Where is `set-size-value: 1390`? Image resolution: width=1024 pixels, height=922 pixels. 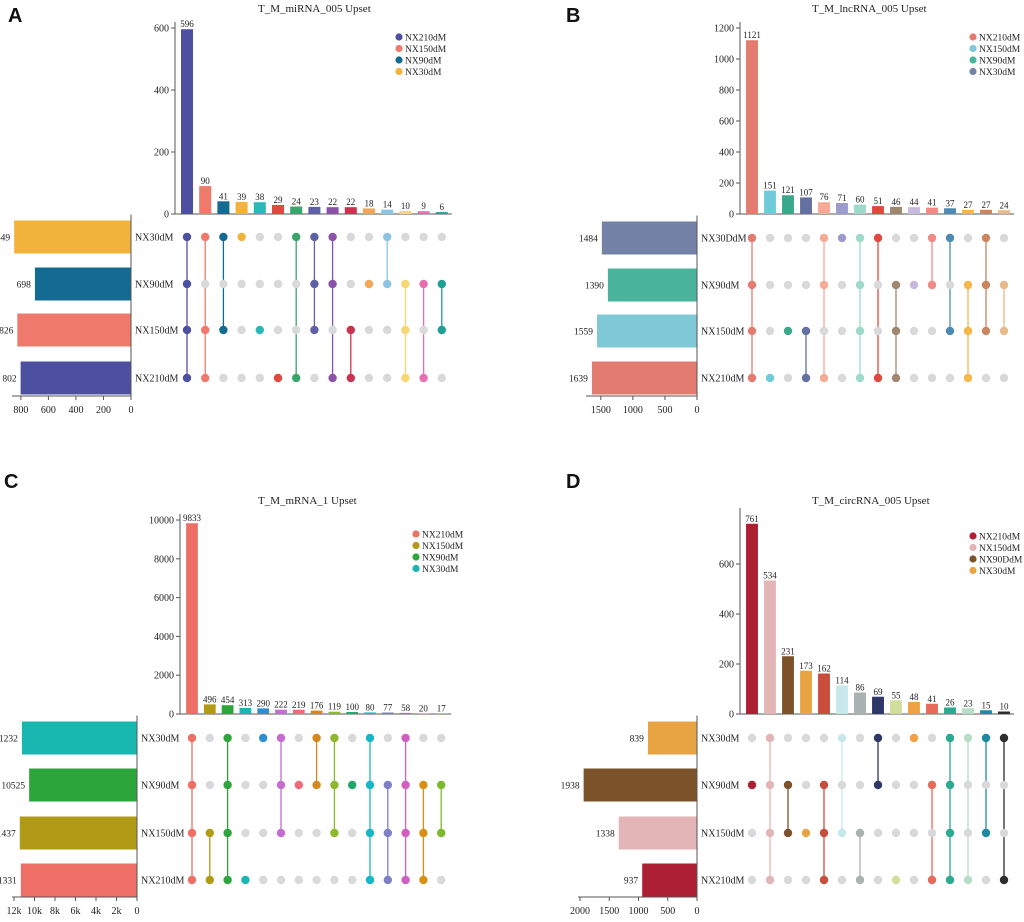
set-size-value: 1390 is located at coordinates (594, 287).